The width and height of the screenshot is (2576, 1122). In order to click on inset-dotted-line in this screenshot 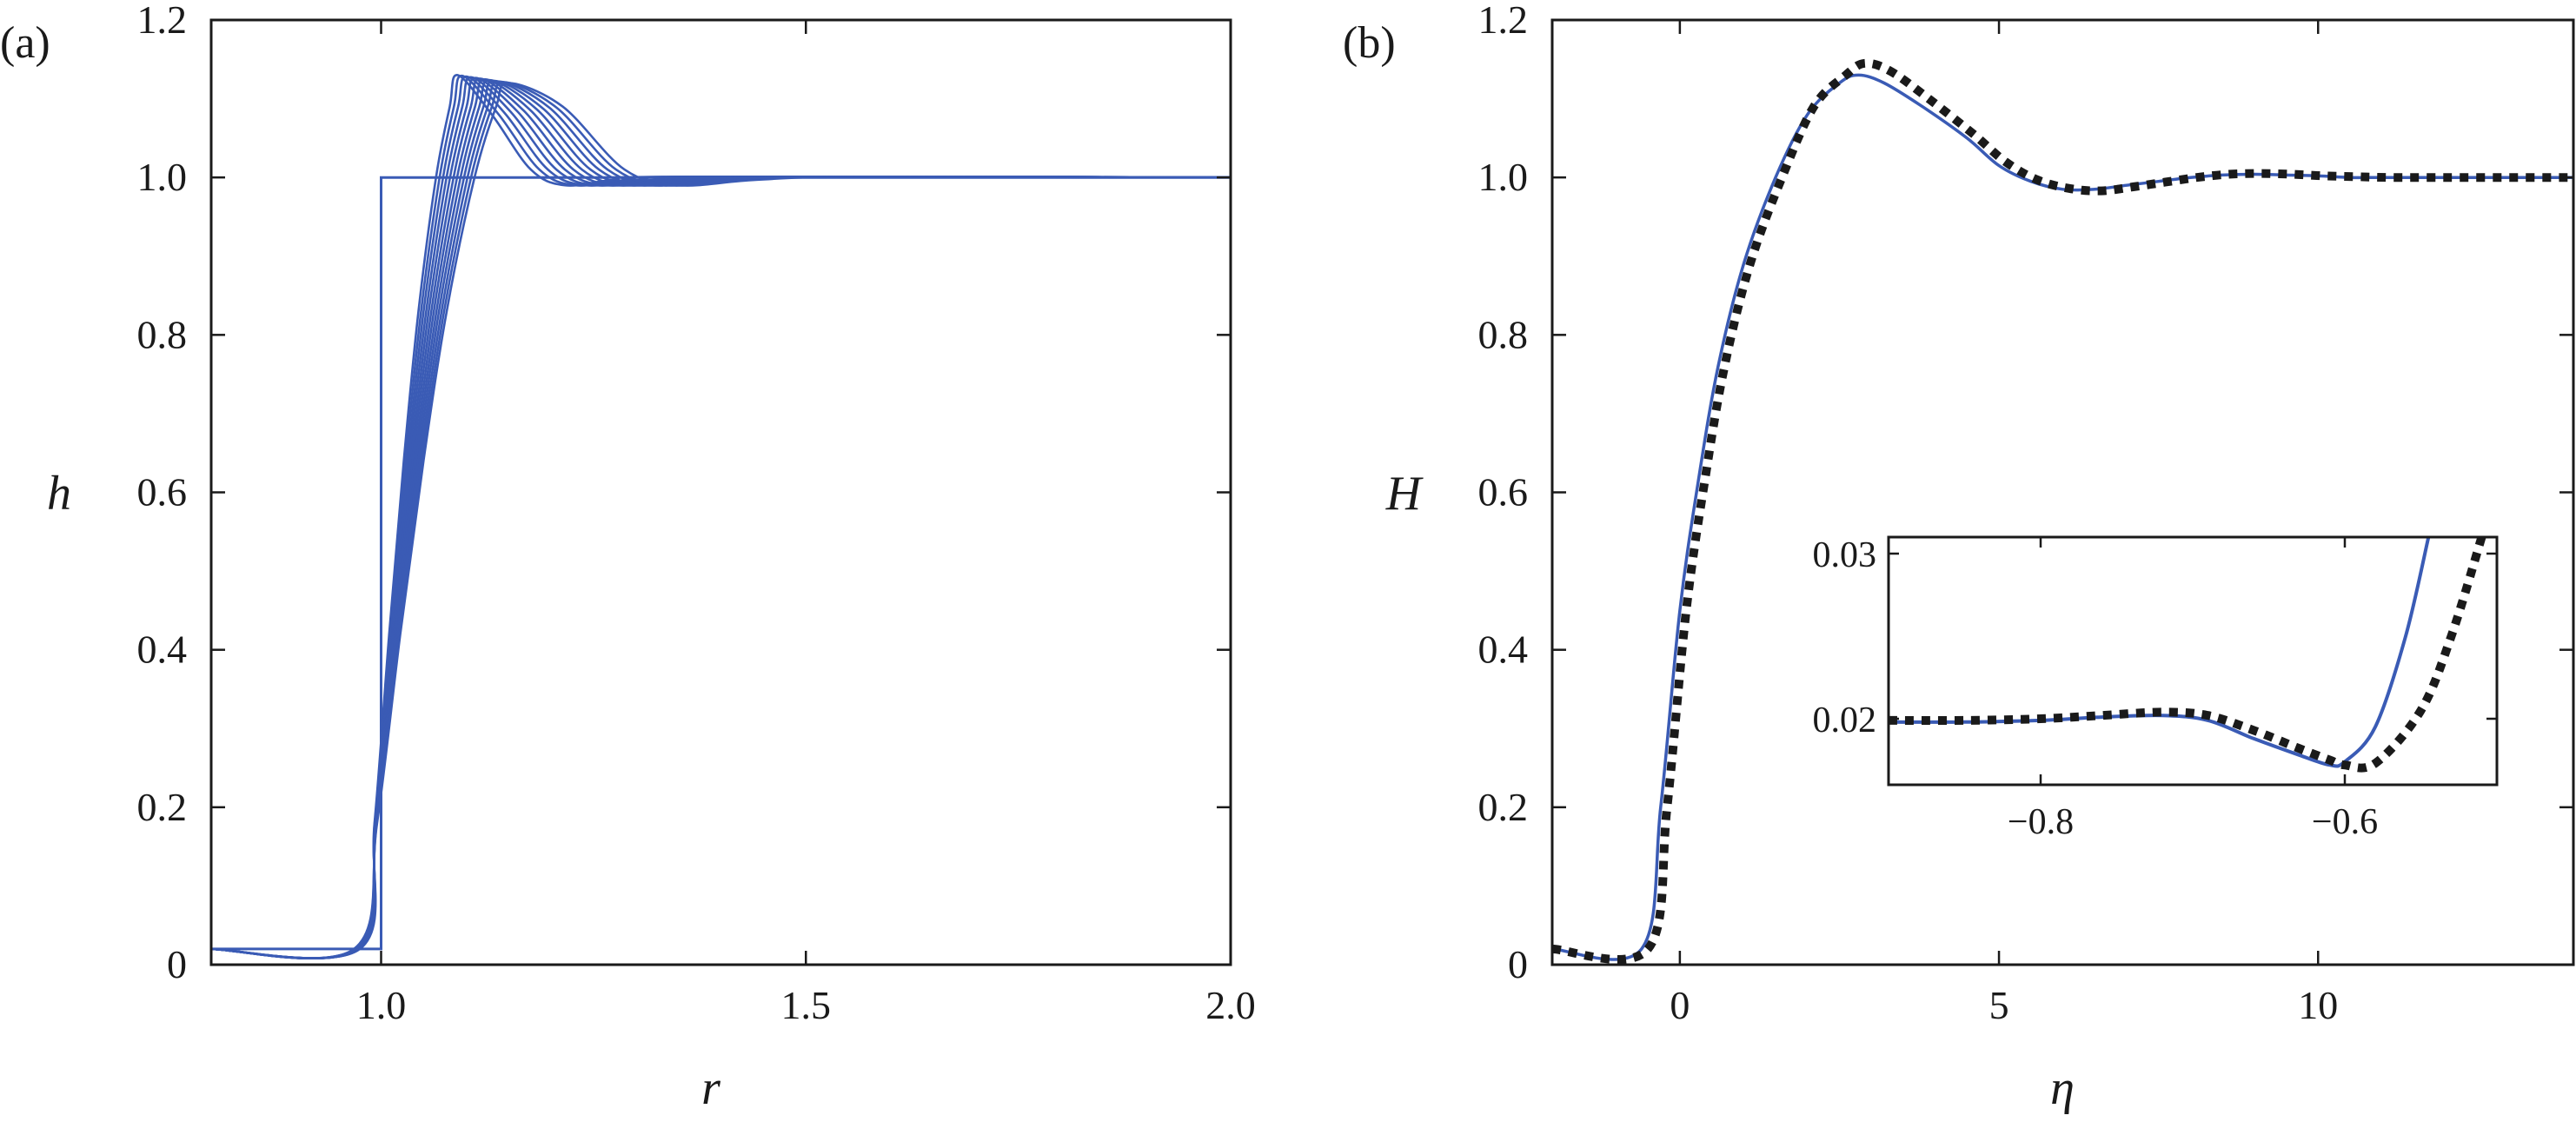, I will do `click(2187, 655)`.